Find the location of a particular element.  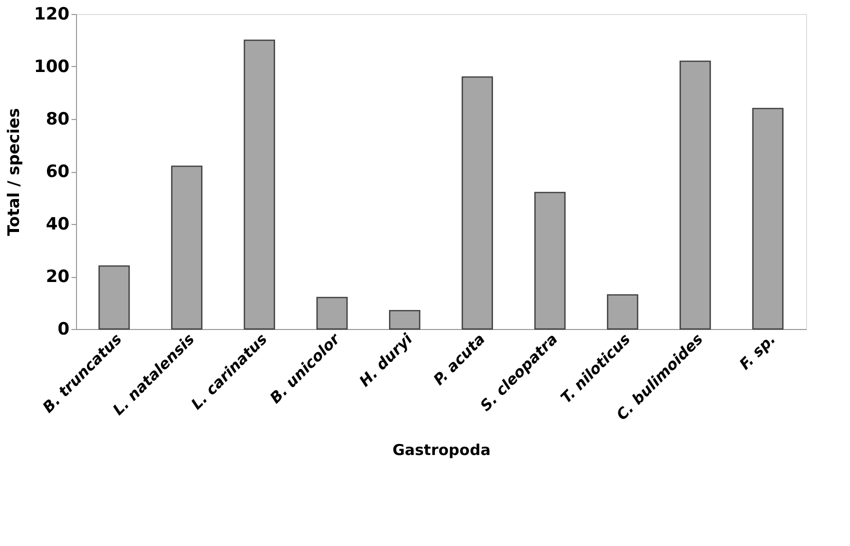

y-axis-title: Total / species is located at coordinates (14, 172).